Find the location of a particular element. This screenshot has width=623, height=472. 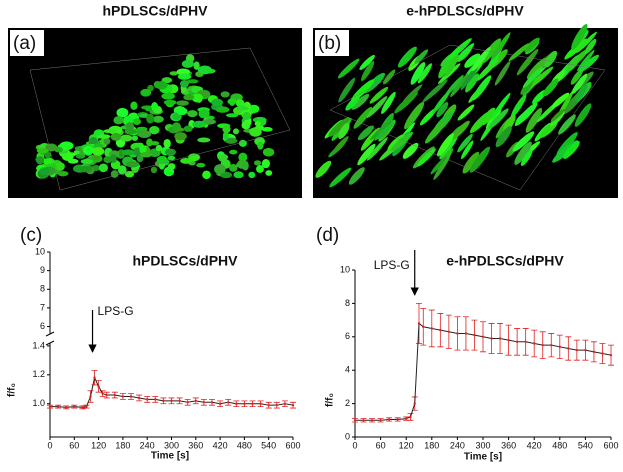

x-tick-label: 180 is located at coordinates (122, 445).